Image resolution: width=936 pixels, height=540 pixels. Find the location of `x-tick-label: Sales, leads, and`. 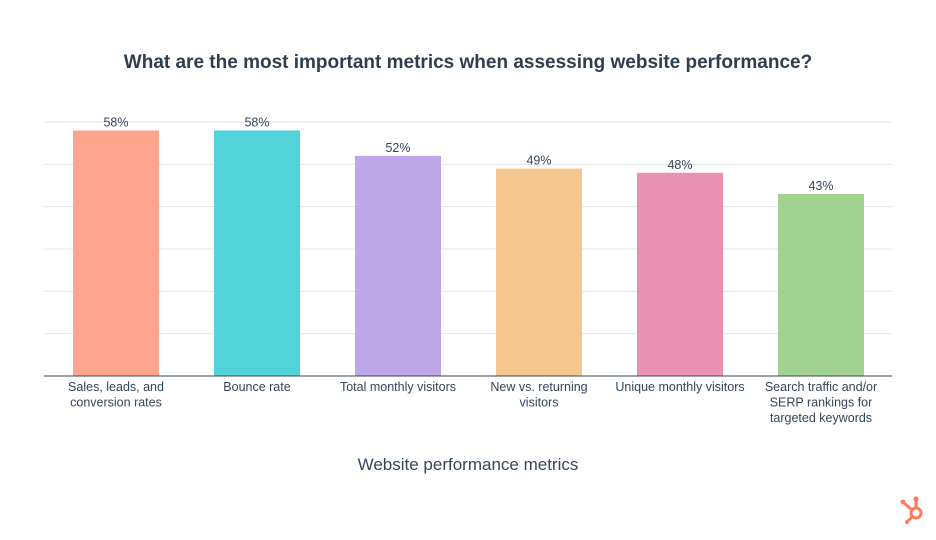

x-tick-label: Sales, leads, and is located at coordinates (116, 387).